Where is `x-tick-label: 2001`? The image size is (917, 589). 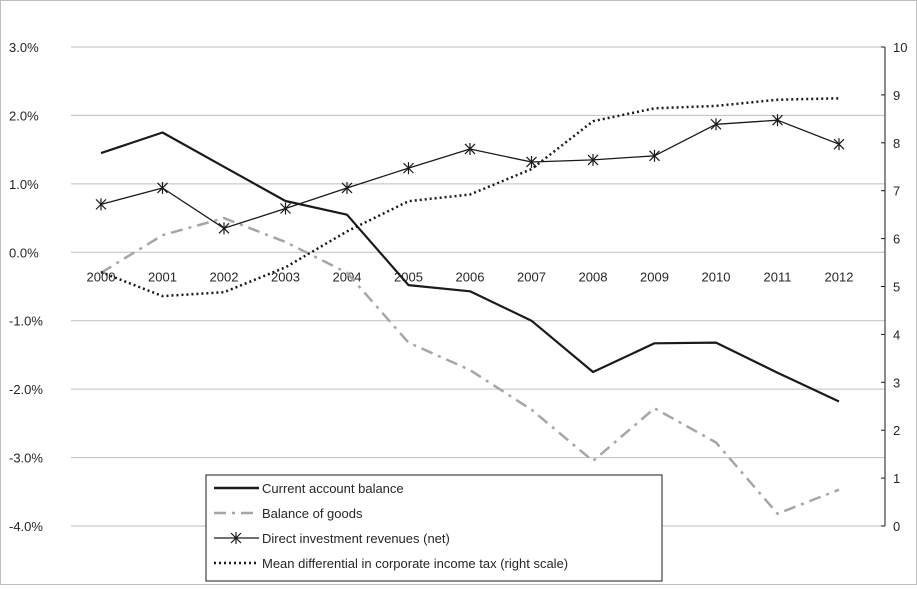
x-tick-label: 2001 is located at coordinates (162, 276).